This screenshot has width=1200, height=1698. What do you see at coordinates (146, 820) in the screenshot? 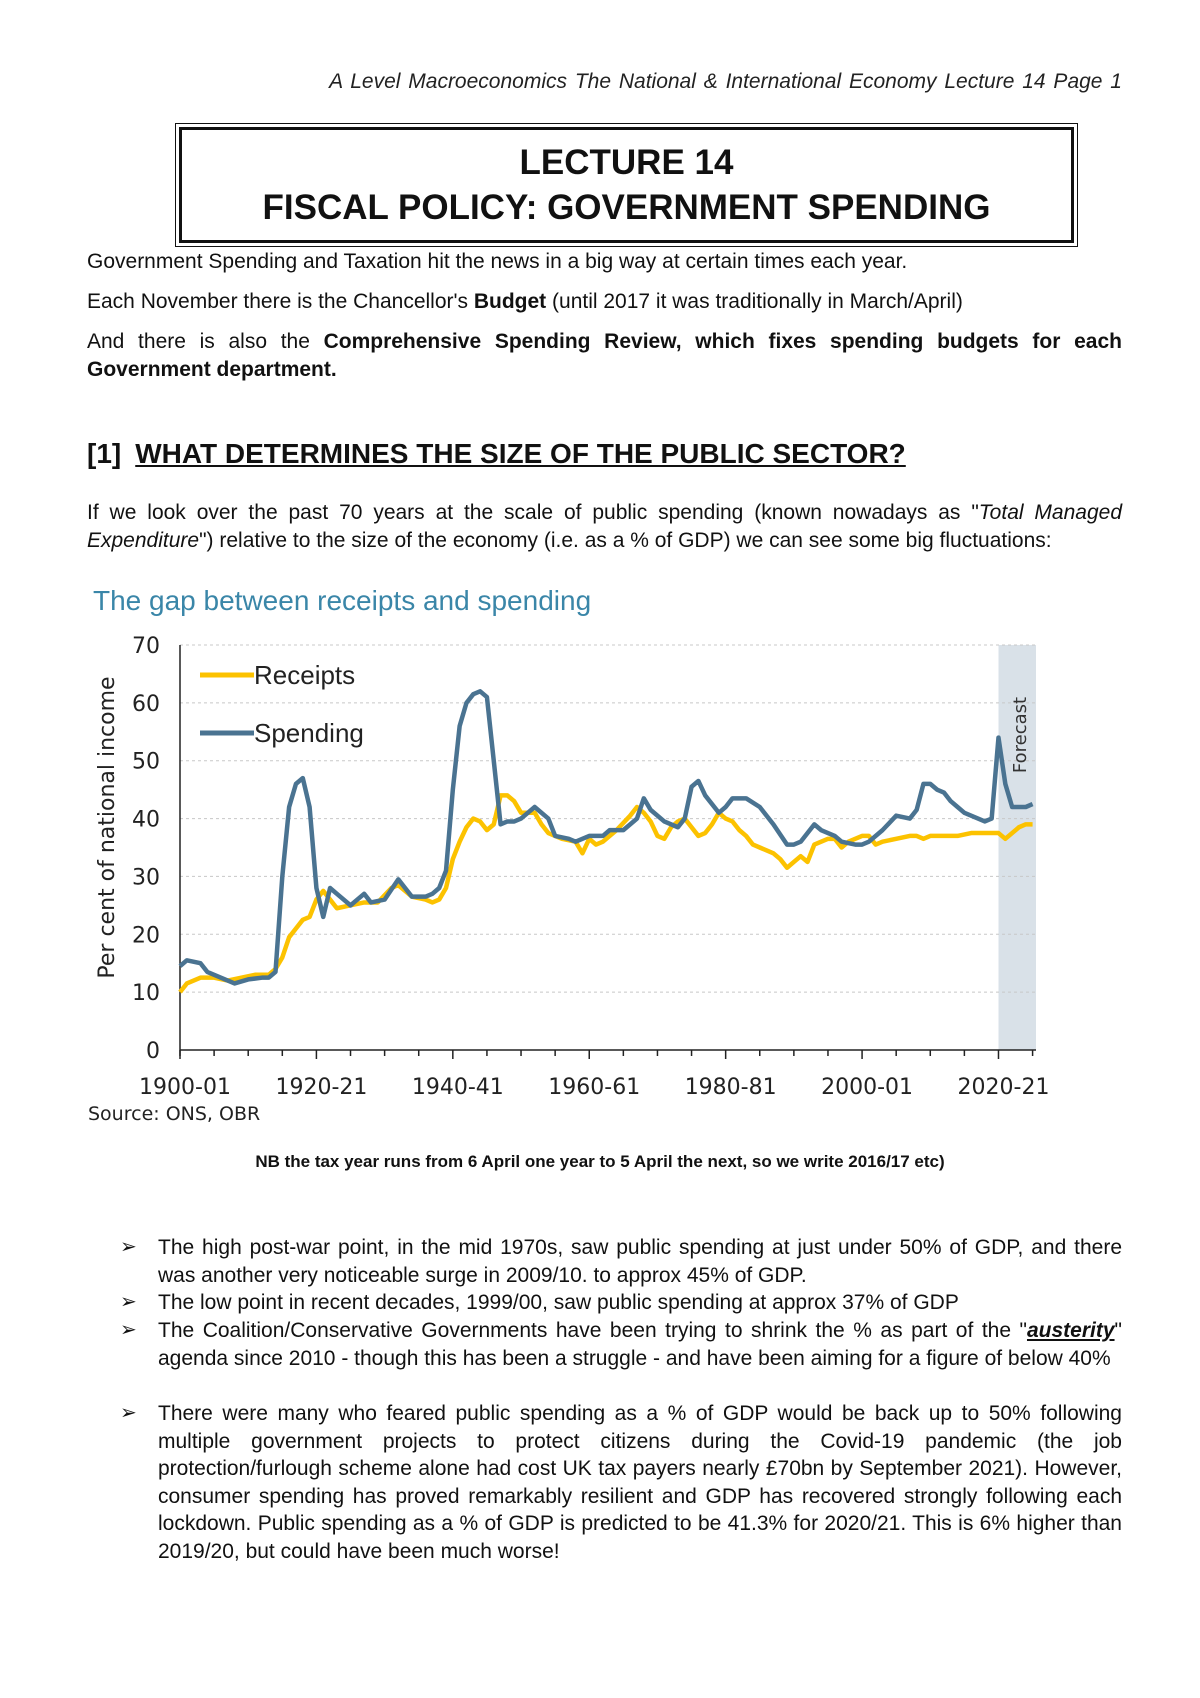
I see `y-tick-label: 40` at bounding box center [146, 820].